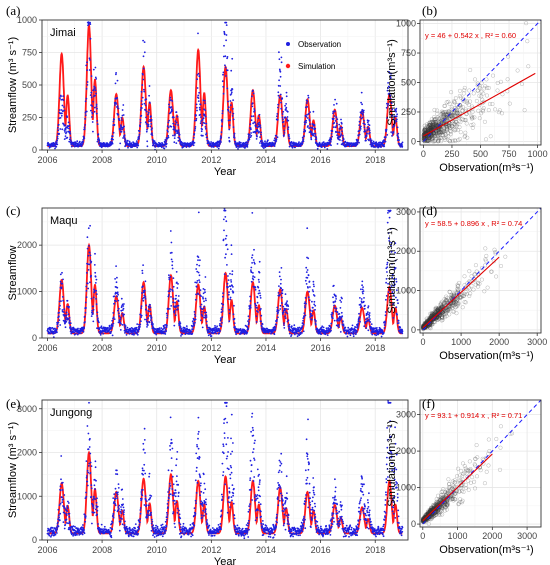 Image resolution: width=550 pixels, height=565 pixels. What do you see at coordinates (451, 154) in the screenshot?
I see `x-tick-label: 250` at bounding box center [451, 154].